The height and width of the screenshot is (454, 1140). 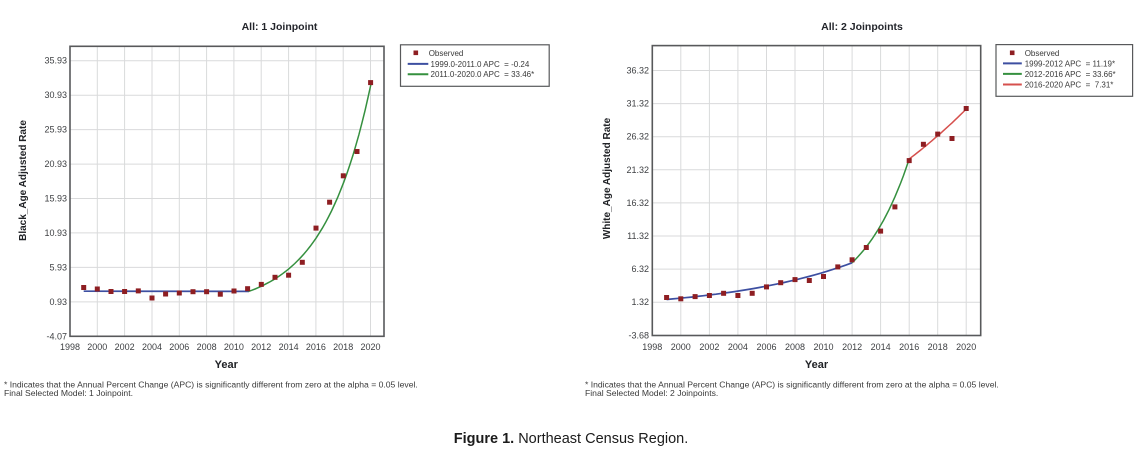 What do you see at coordinates (55, 130) in the screenshot?
I see `svg-text: 25.93` at bounding box center [55, 130].